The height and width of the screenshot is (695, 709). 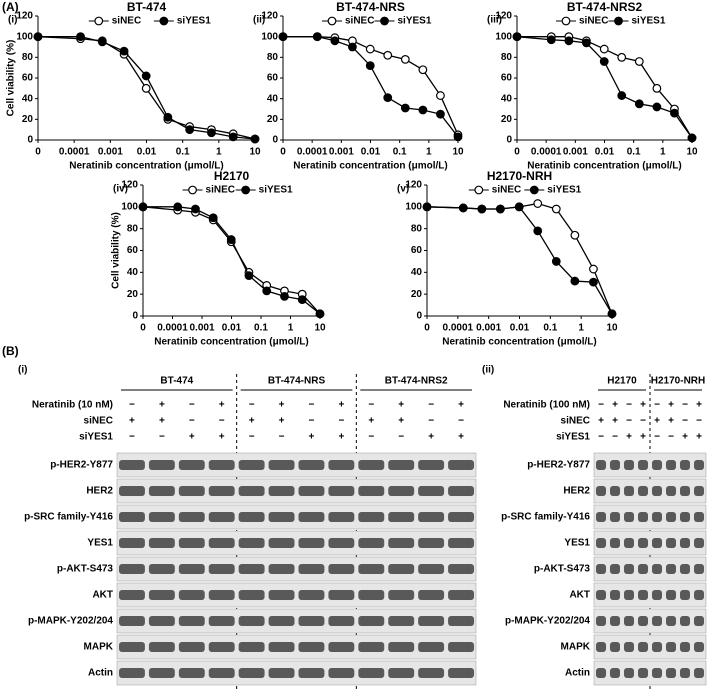 I want to click on legend-label: siNEC, so click(x=593, y=21).